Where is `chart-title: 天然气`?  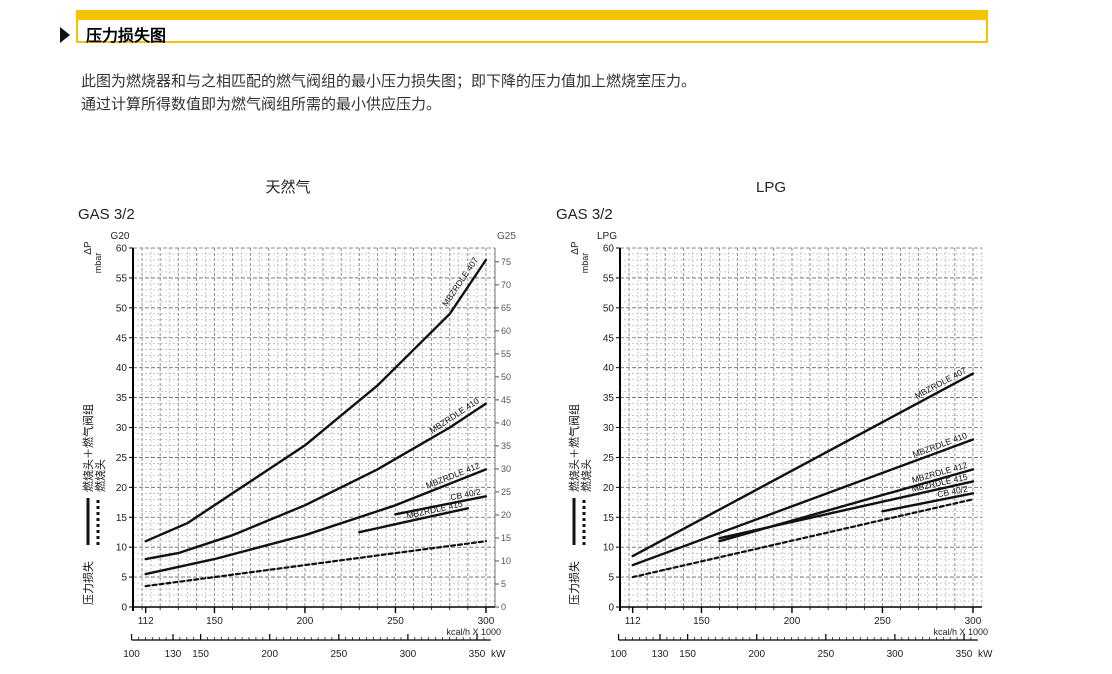 chart-title: 天然气 is located at coordinates (287, 187).